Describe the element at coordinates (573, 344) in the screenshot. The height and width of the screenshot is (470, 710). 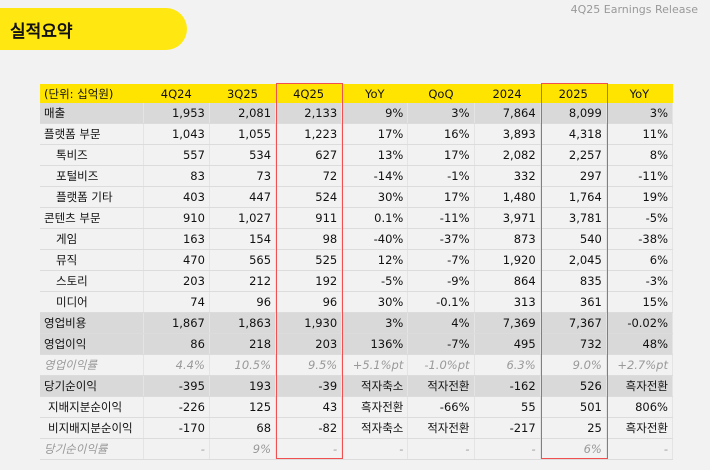
I see `table-cell: 732` at that location.